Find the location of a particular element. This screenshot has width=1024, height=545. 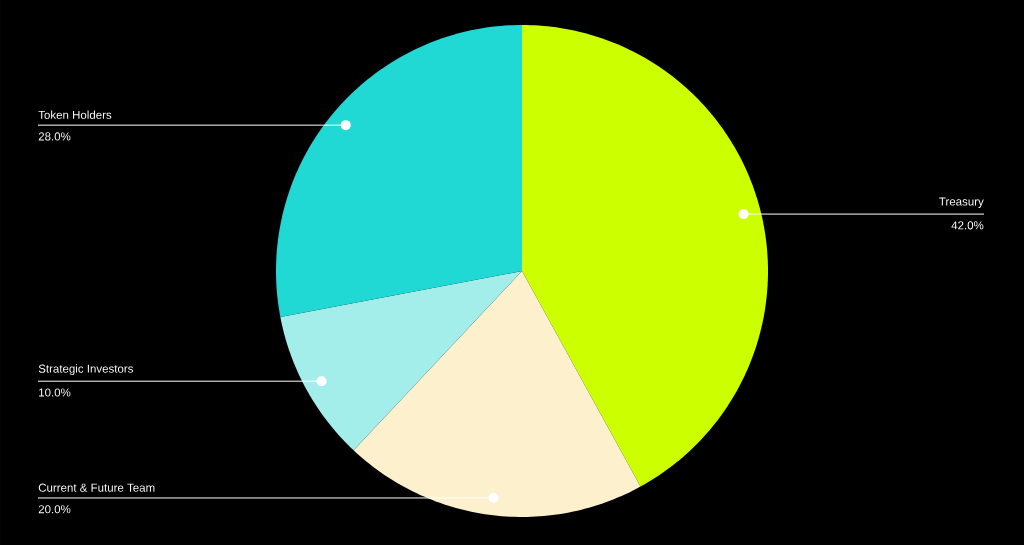

data-label: 42.0% is located at coordinates (967, 225).